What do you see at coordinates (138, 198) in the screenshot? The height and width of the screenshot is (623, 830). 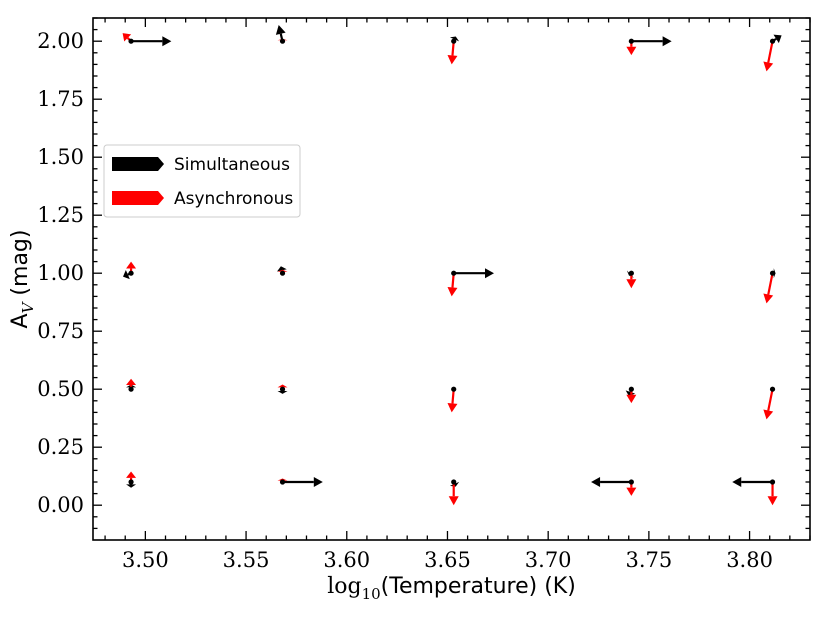 I see `legend-swatch-asynchronous` at bounding box center [138, 198].